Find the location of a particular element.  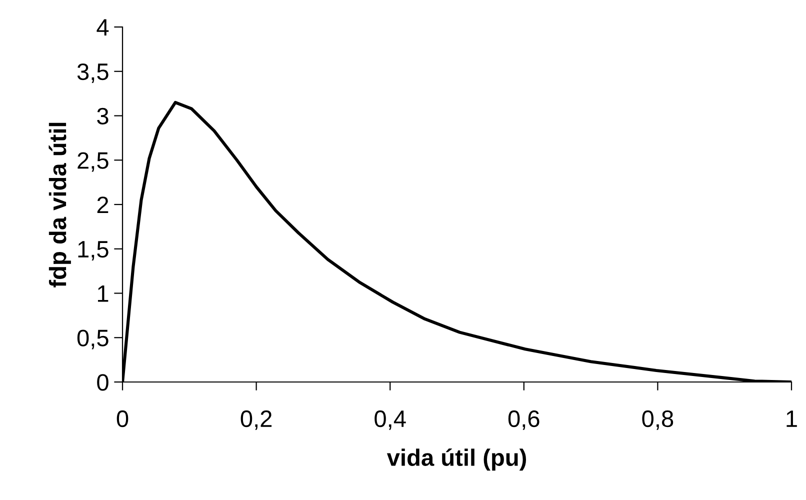

y-tick-label: 0,5 is located at coordinates (92, 340).